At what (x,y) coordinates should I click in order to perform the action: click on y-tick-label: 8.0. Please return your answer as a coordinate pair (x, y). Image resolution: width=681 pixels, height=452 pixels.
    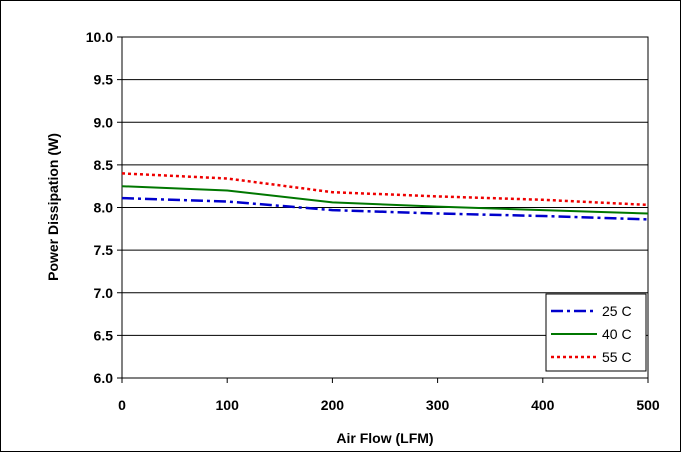
    Looking at the image, I should click on (104, 208).